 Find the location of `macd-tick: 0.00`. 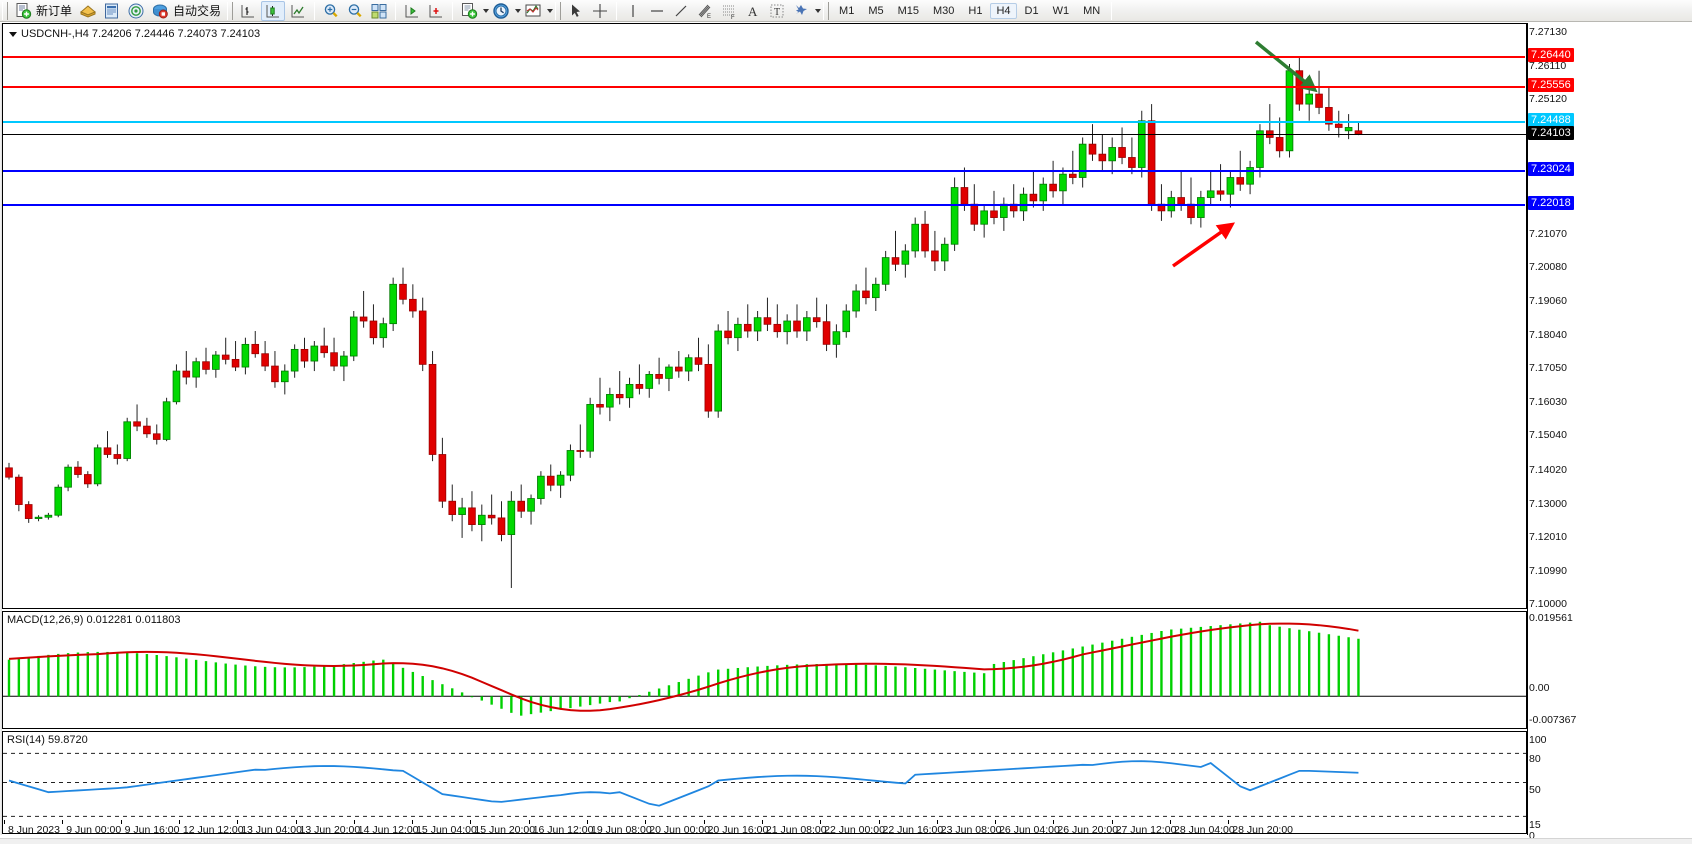

macd-tick: 0.00 is located at coordinates (1539, 688).